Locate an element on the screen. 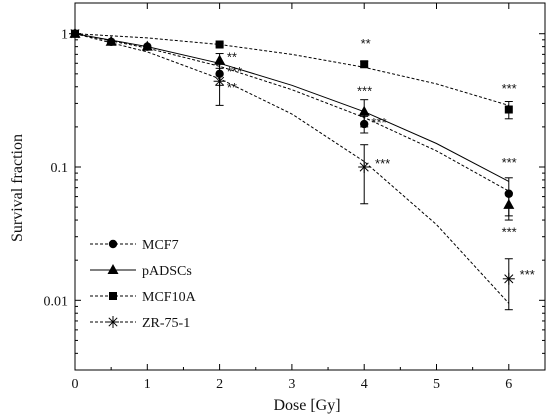  y-tick-label: 0.01 is located at coordinates (56, 301).